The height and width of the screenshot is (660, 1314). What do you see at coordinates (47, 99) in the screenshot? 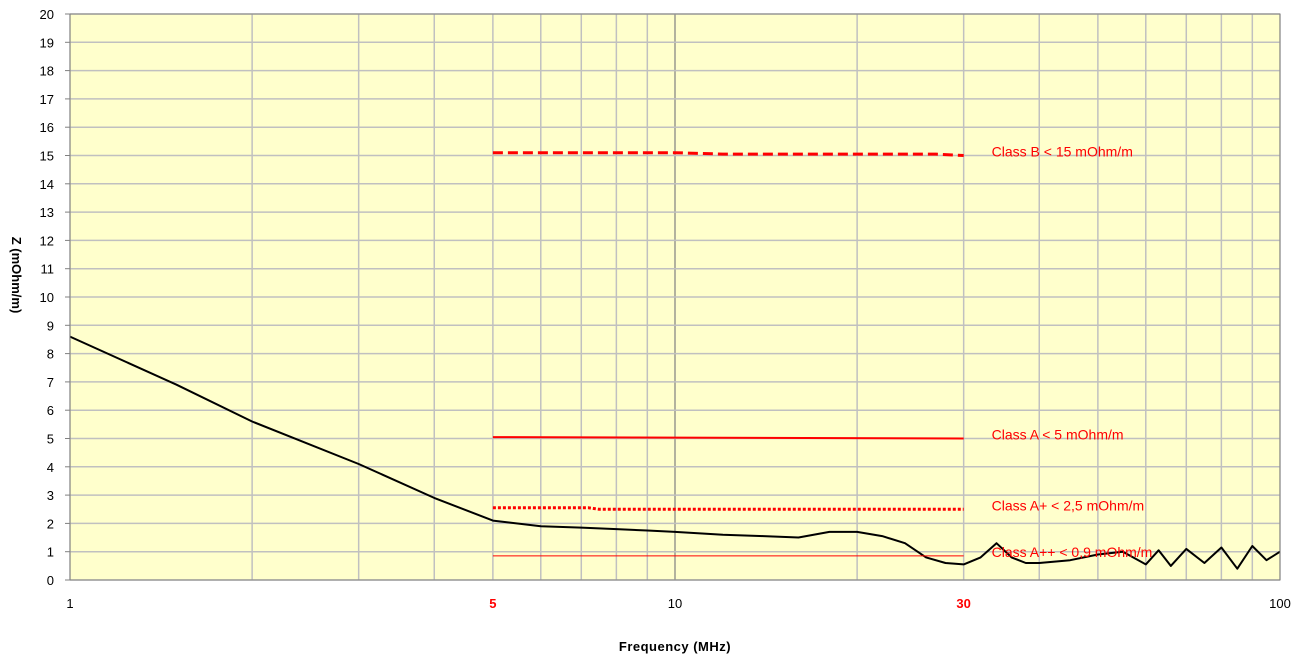
I see `y-tick-label: 17` at bounding box center [47, 99].